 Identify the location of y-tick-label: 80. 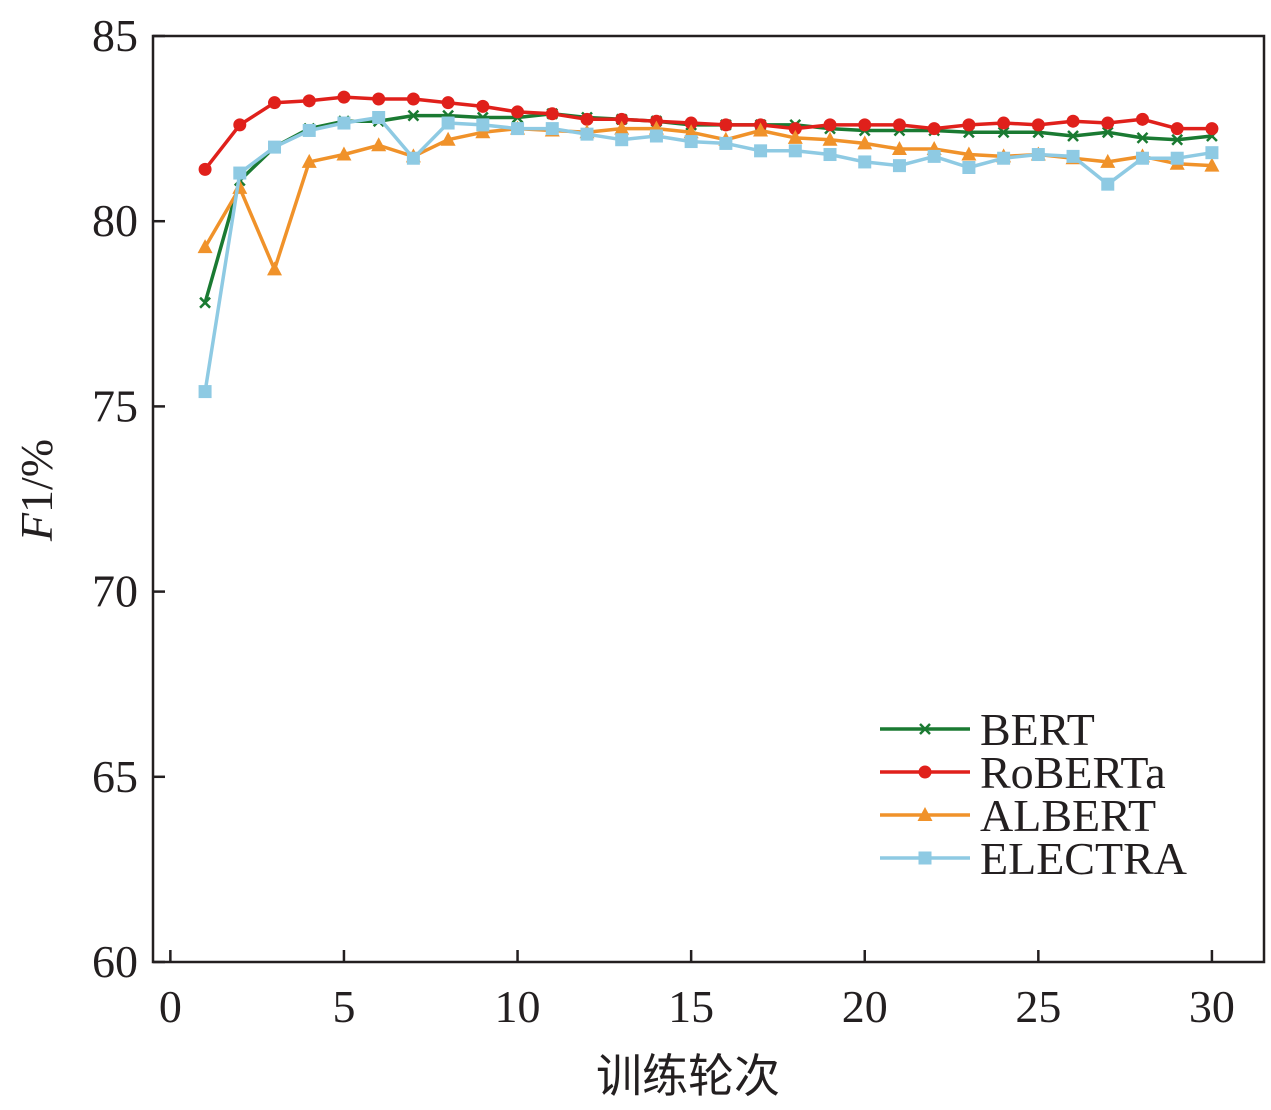
(115, 220).